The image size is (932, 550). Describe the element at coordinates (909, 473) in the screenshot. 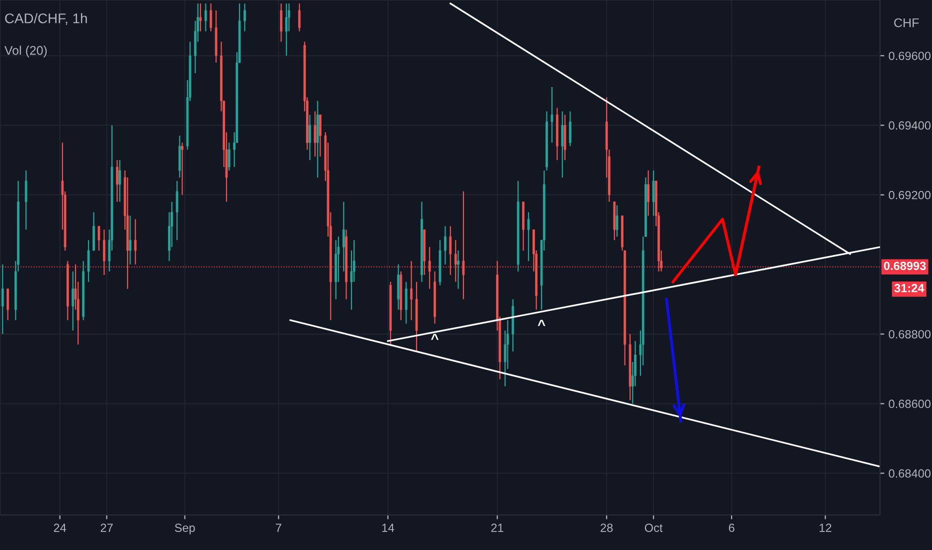

I see `y-tick-label: 0.68400` at that location.